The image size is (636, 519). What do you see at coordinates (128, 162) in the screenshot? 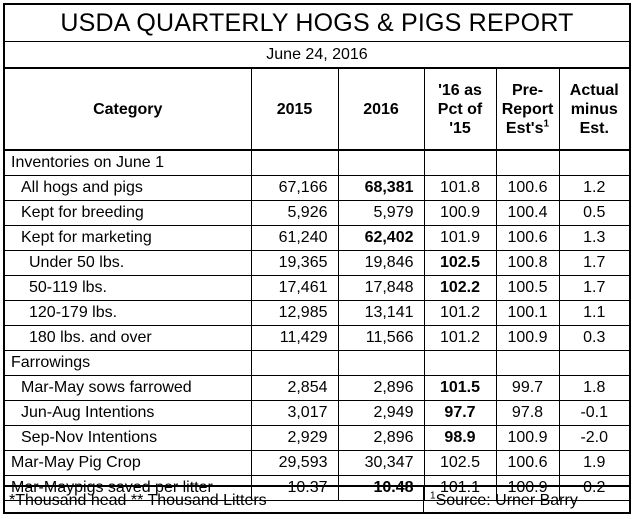
I see `row-label: Inventories on June 1` at bounding box center [128, 162].